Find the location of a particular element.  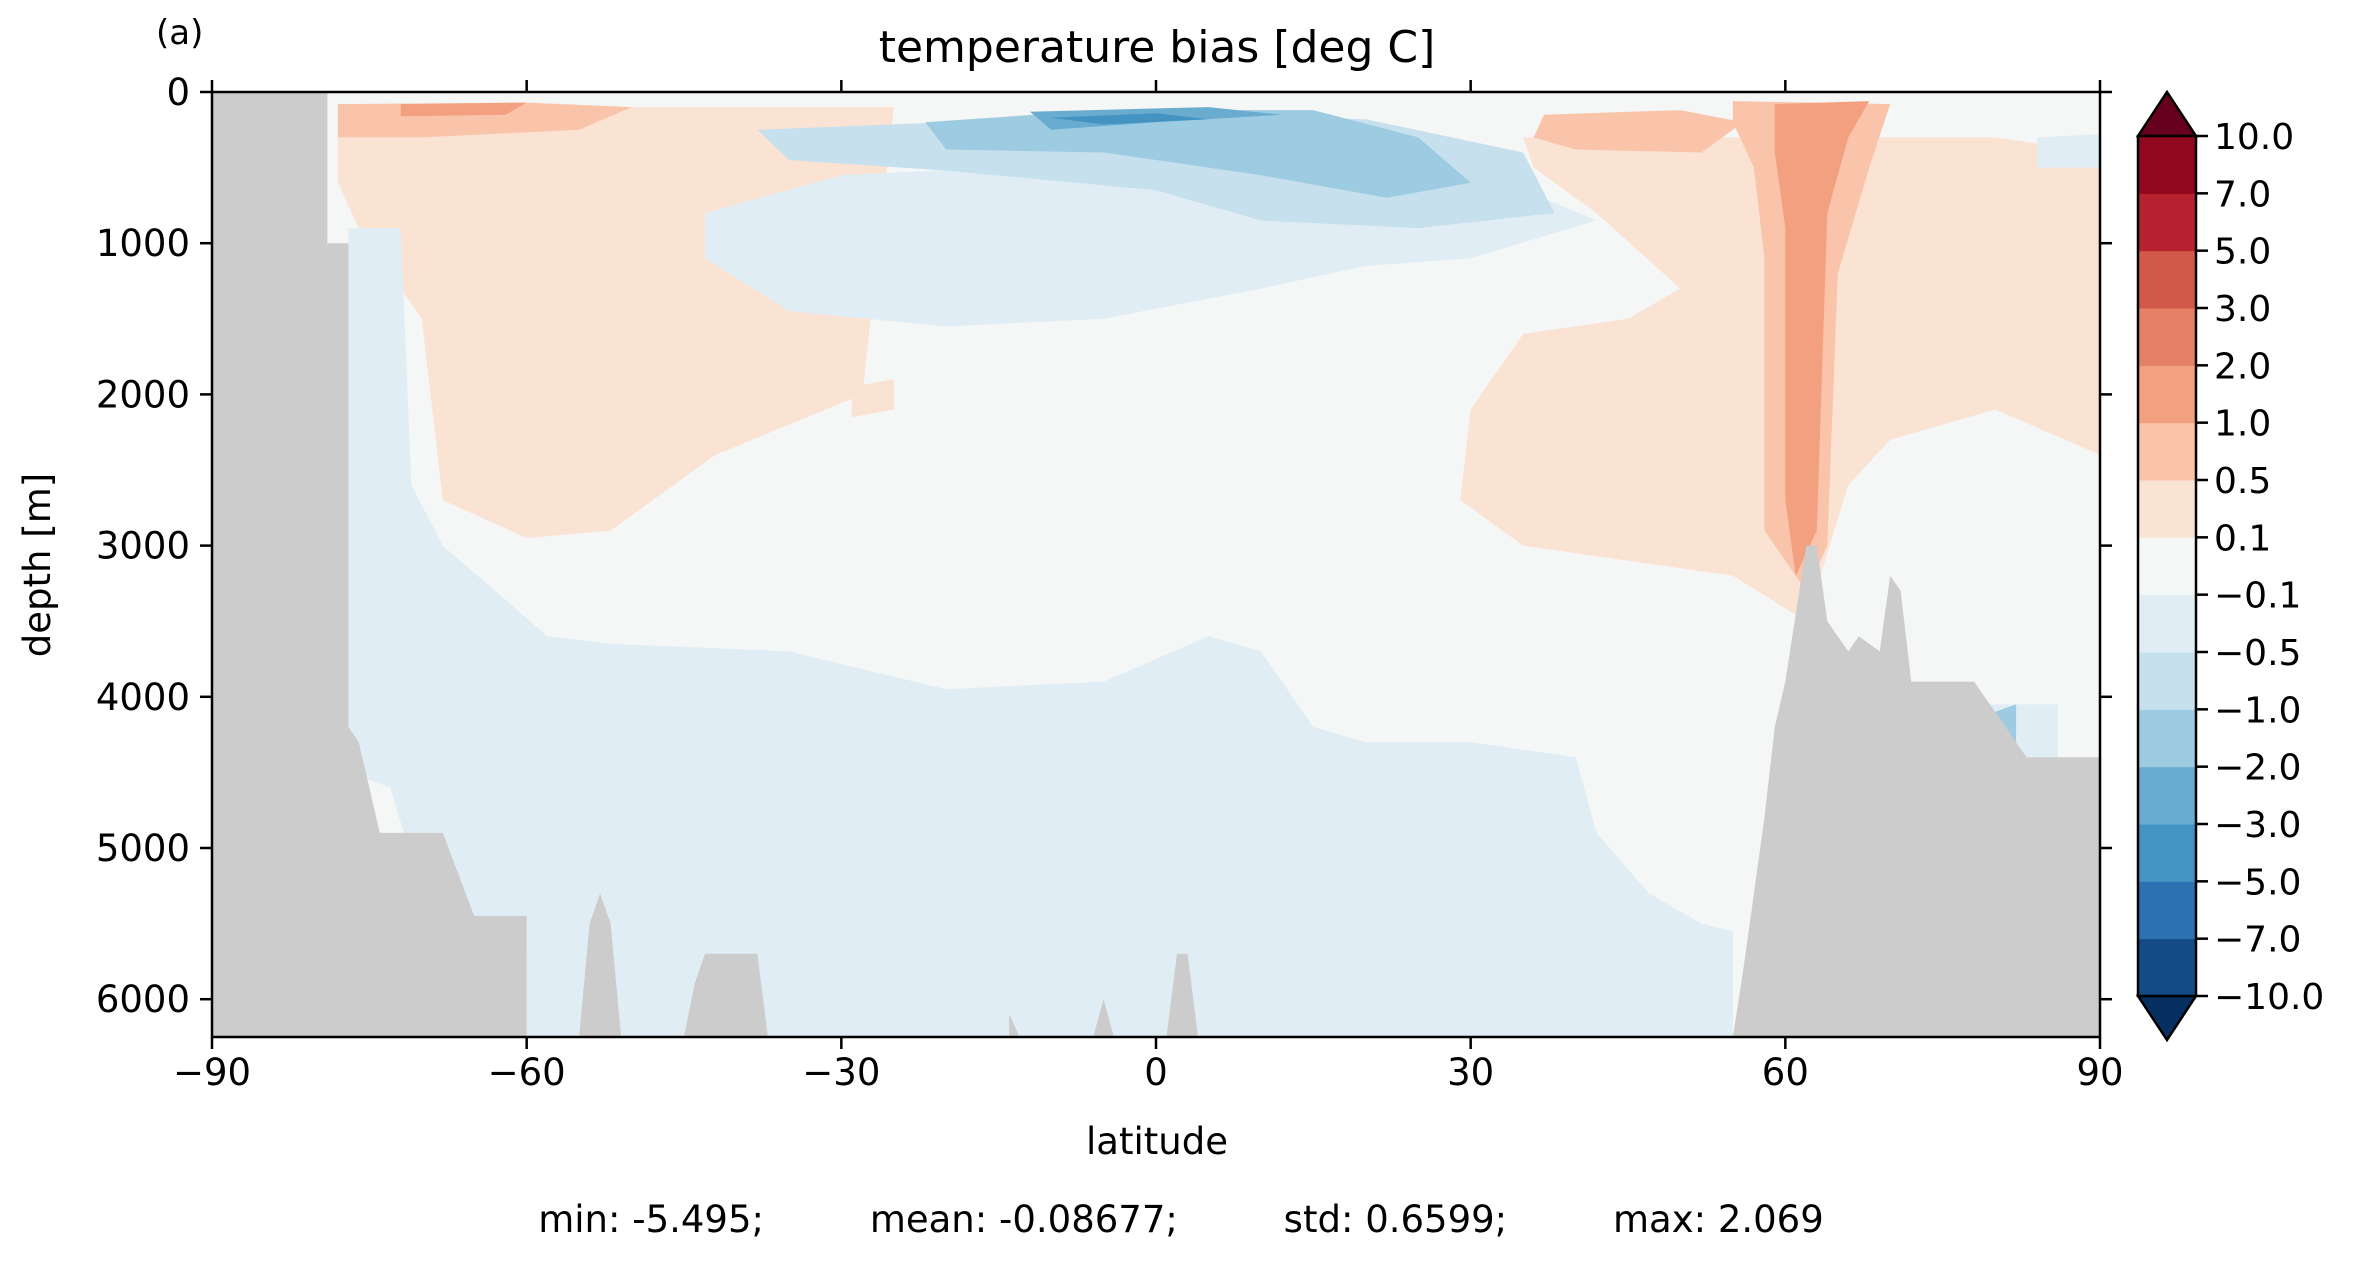

y-axis-label: depth [m] is located at coordinates (37, 565).